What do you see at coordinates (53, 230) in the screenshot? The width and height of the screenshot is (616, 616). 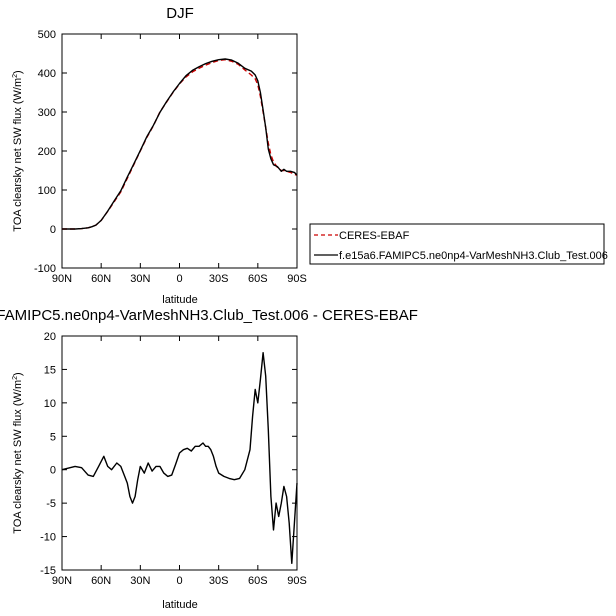 I see `top-y-tick-label: 0` at bounding box center [53, 230].